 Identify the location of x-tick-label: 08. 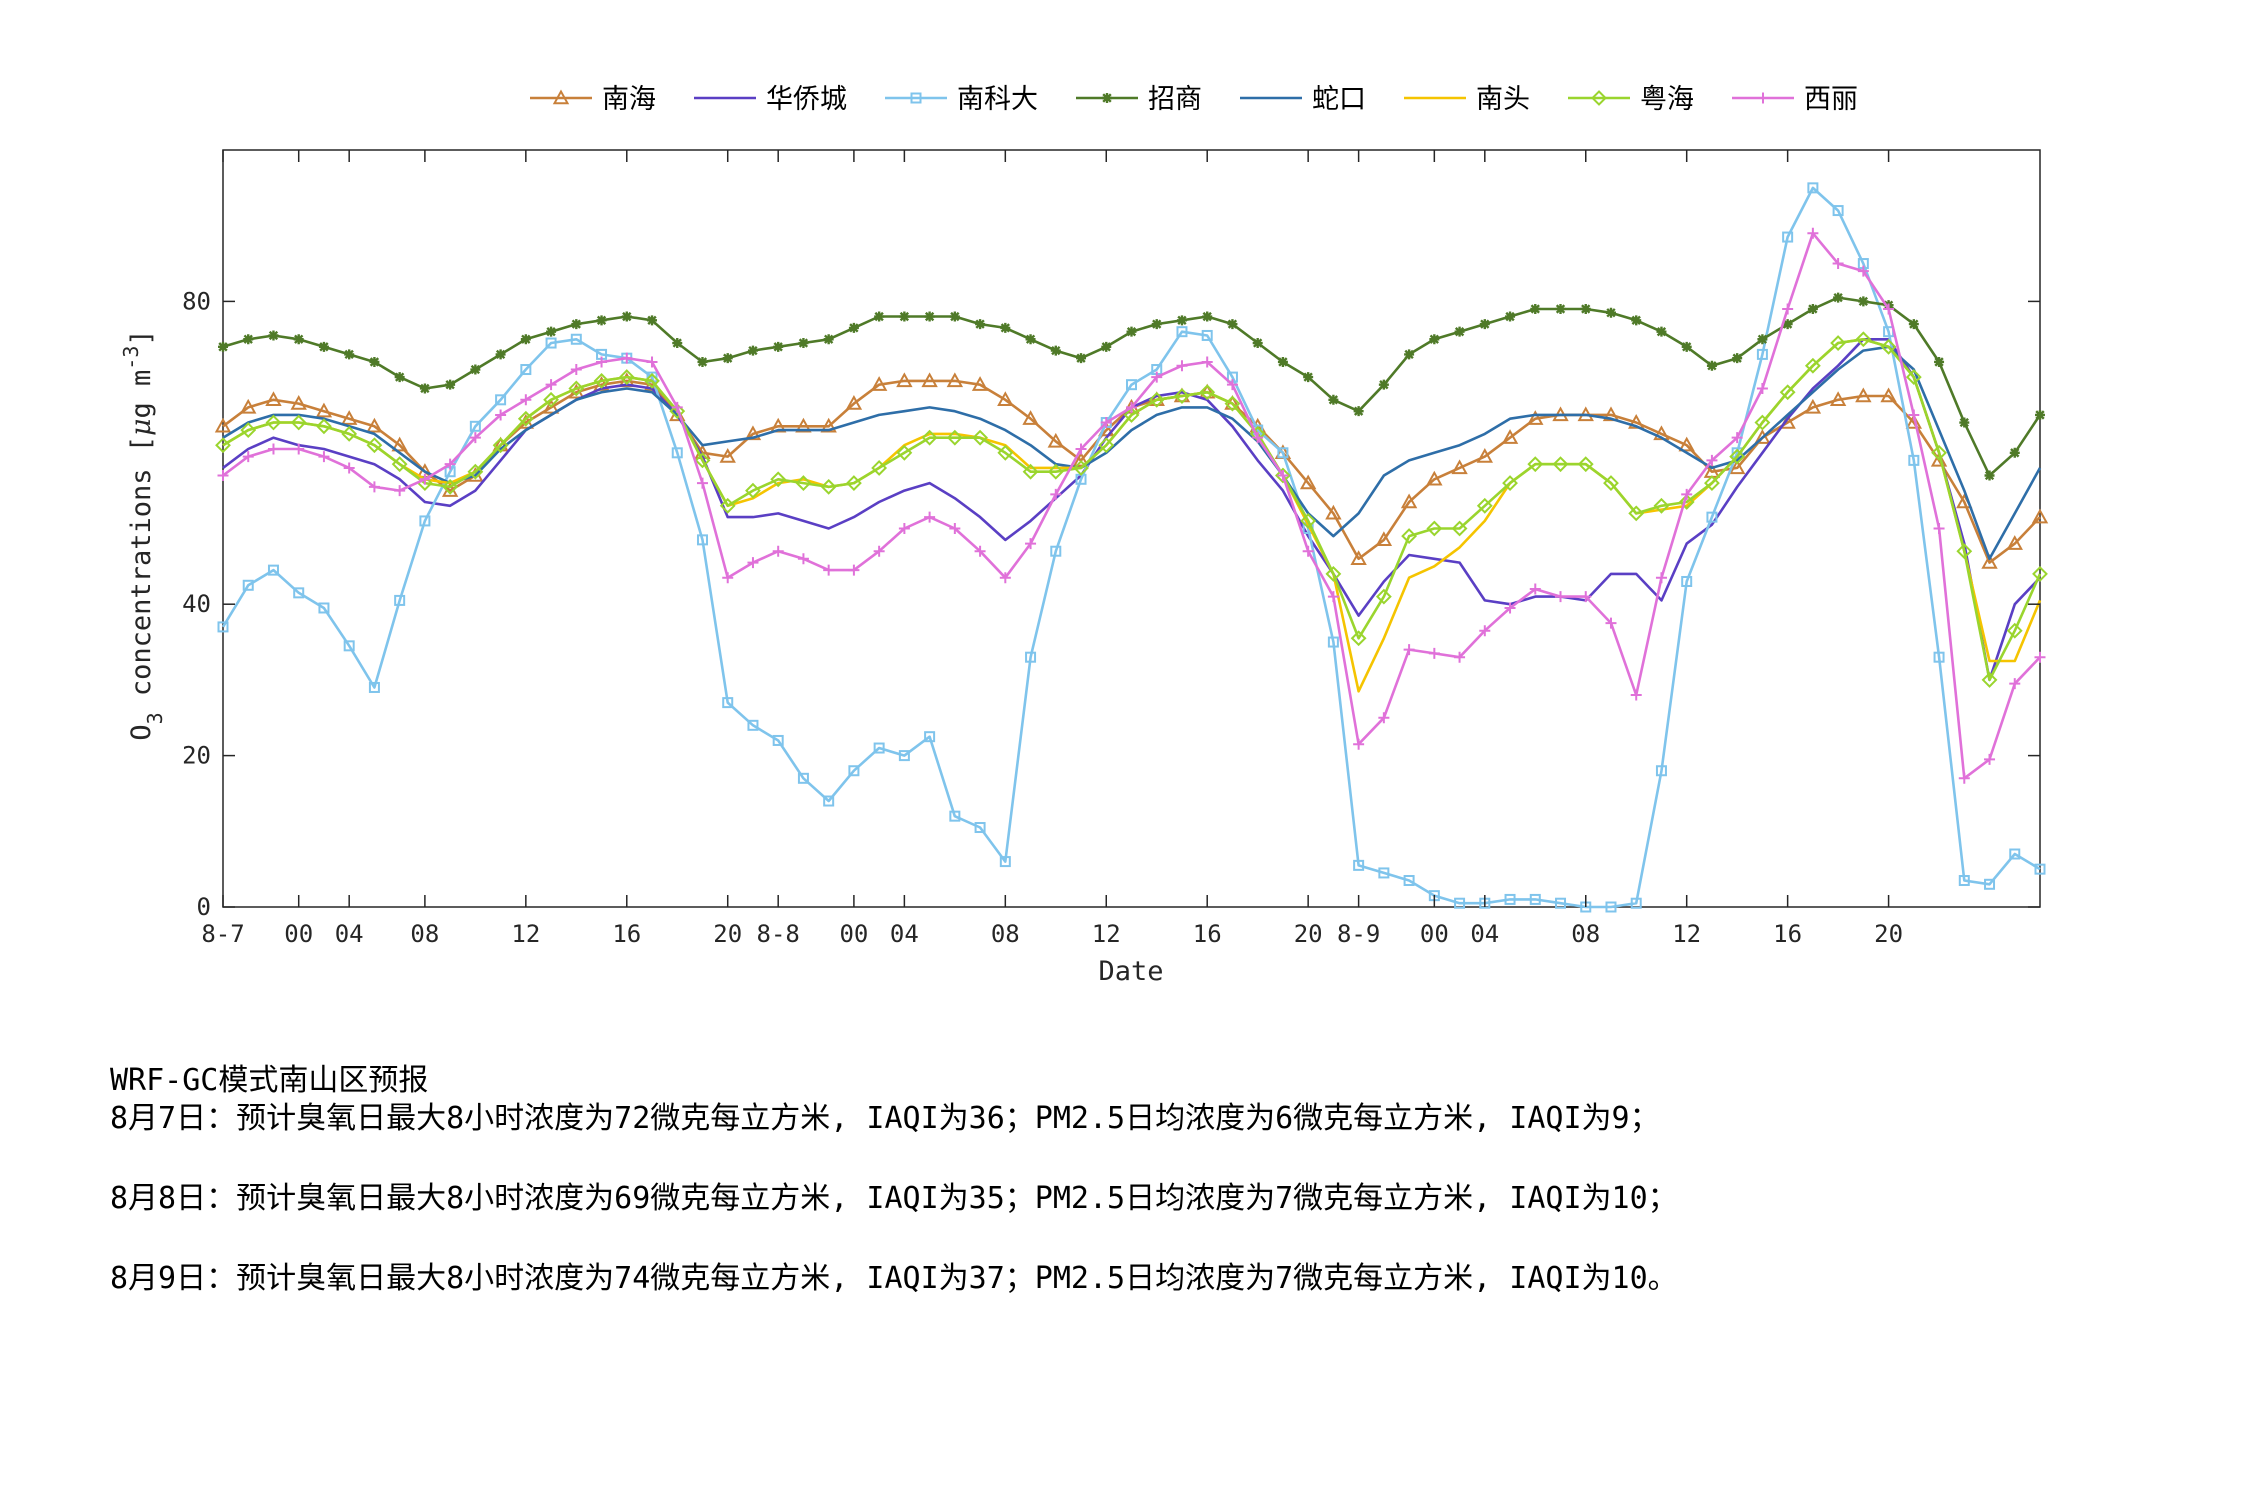
(1585, 934).